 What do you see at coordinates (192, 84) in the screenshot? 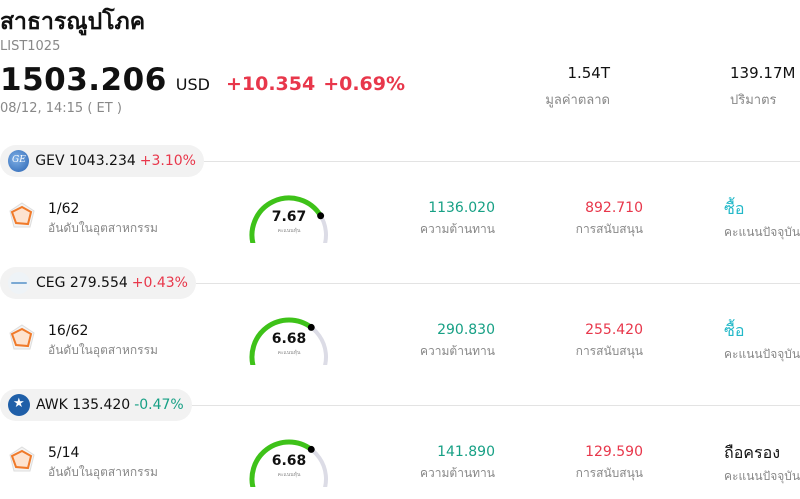
I see `currency: USD` at bounding box center [192, 84].